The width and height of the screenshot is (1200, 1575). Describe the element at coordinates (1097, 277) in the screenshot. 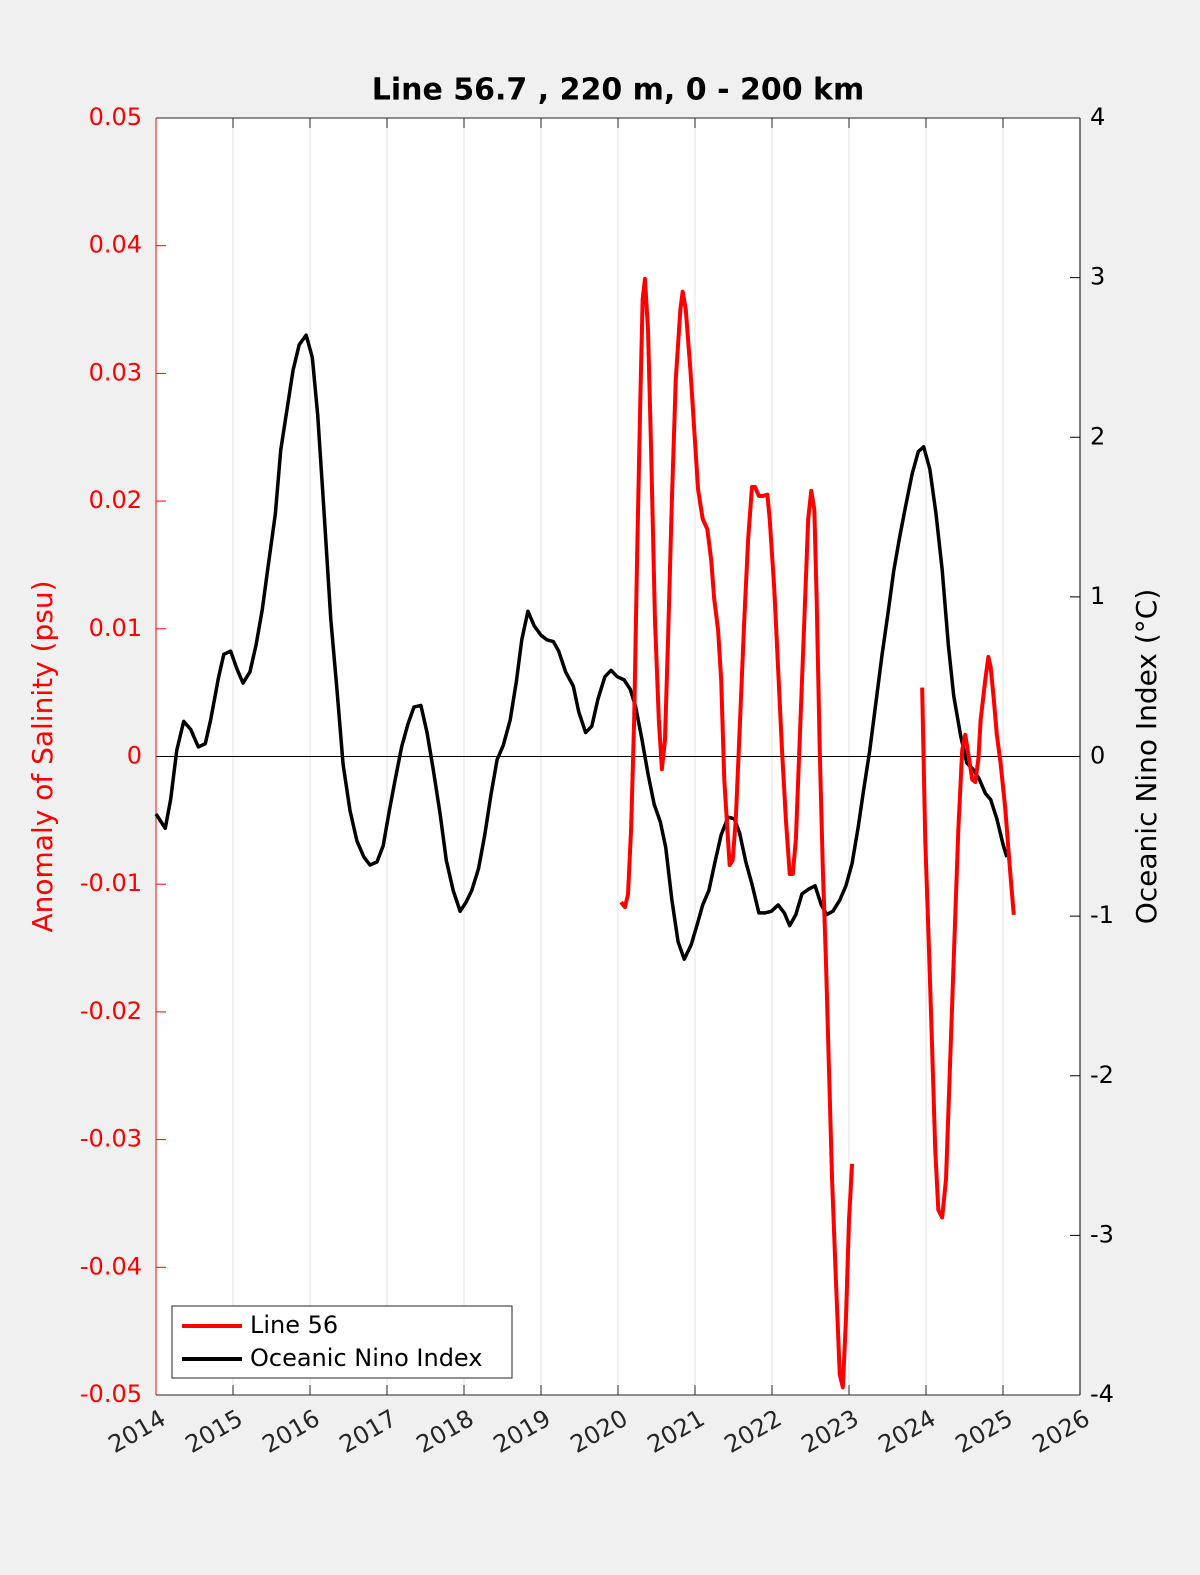

I see `y2-tick-label: 3` at that location.